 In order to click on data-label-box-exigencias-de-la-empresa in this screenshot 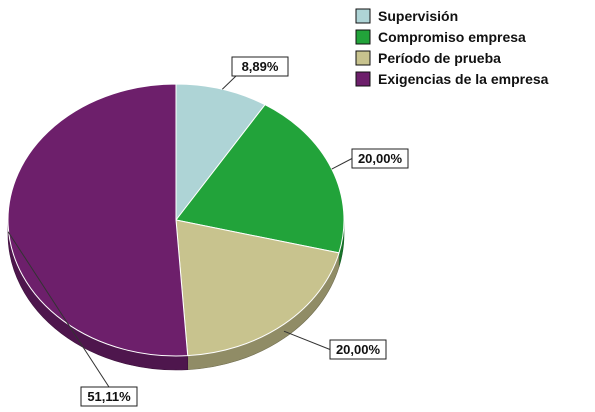, I will do `click(109, 396)`.